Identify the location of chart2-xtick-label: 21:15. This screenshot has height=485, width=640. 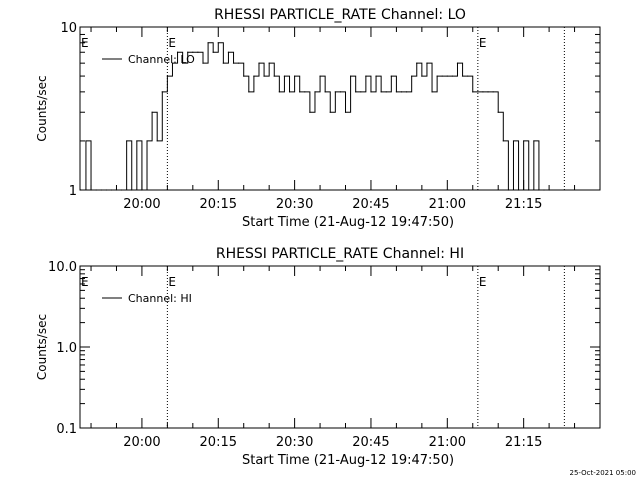
(523, 442).